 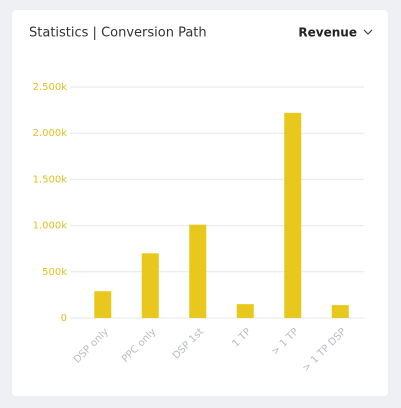 What do you see at coordinates (50, 133) in the screenshot?
I see `y-tick-label: 2.000k` at bounding box center [50, 133].